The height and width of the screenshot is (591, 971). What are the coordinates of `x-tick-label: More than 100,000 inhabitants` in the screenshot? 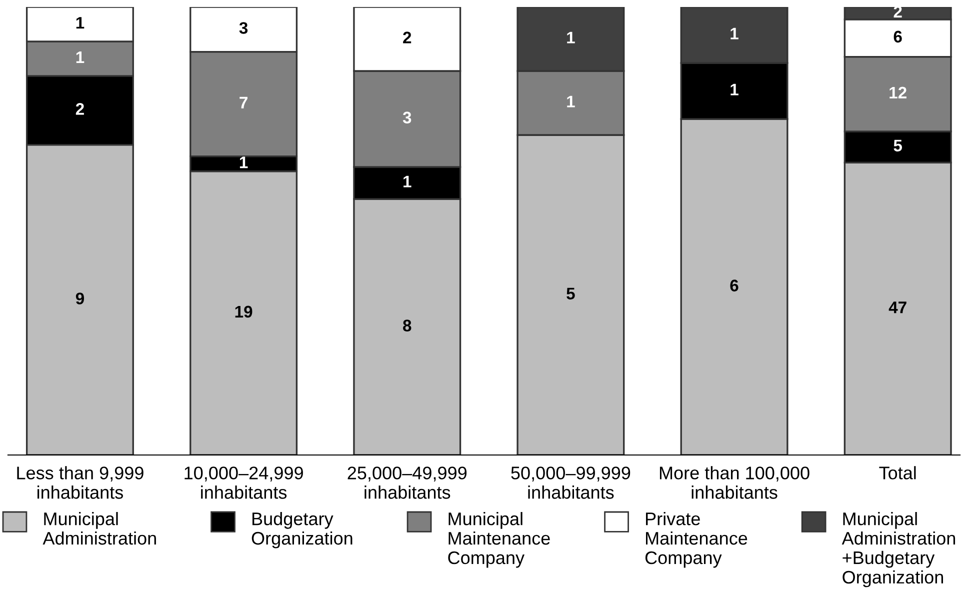 It's located at (735, 482).